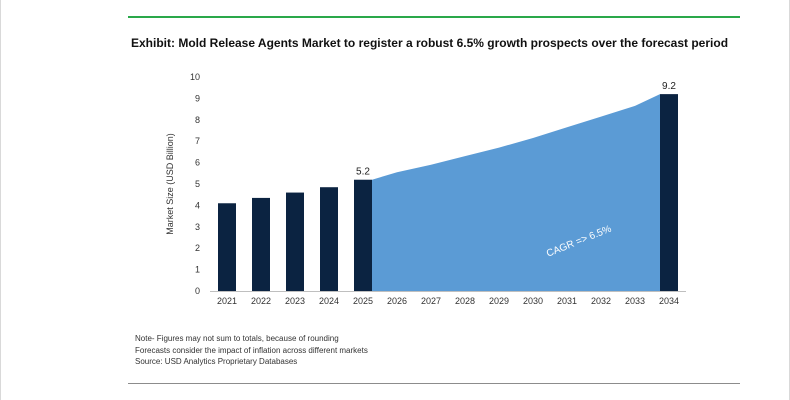 This screenshot has height=400, width=790. Describe the element at coordinates (533, 301) in the screenshot. I see `x-tick-label-2030: 2030` at that location.